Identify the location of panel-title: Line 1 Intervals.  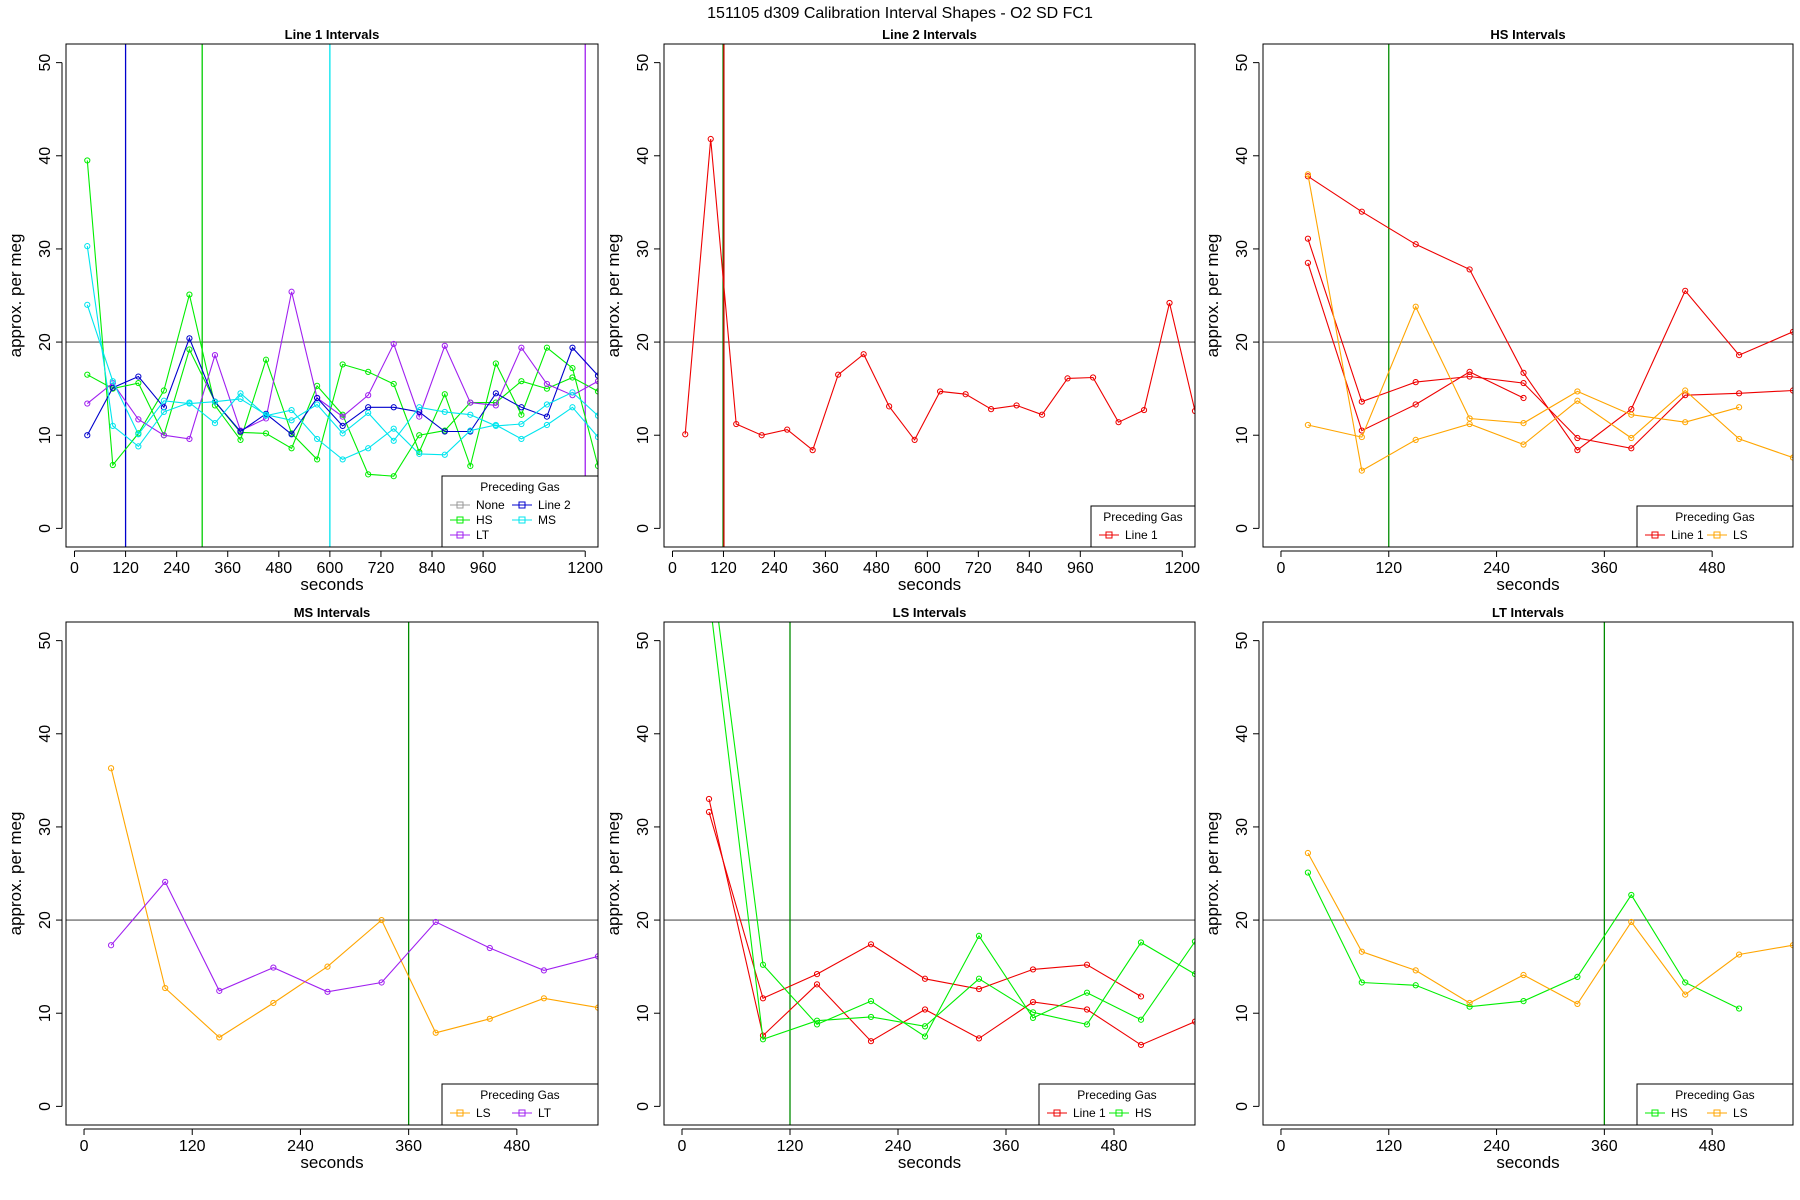
(332, 34).